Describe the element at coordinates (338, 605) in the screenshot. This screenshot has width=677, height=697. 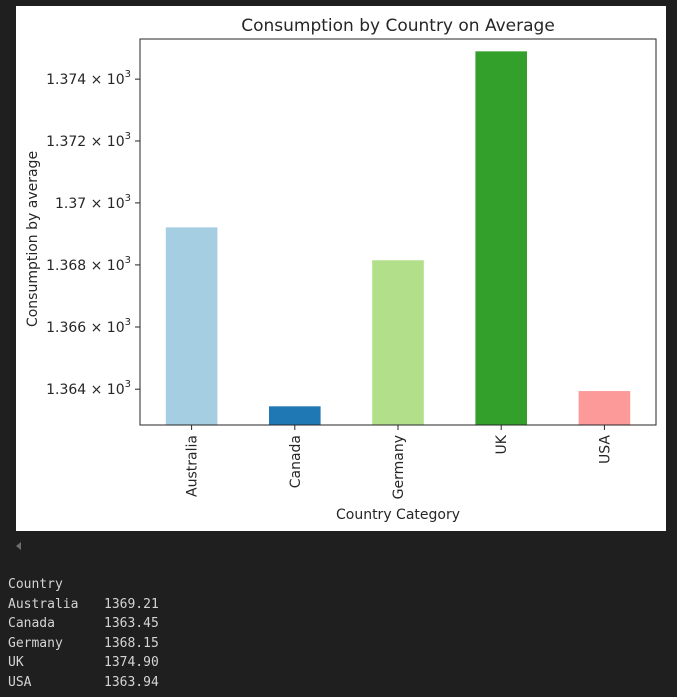
I see `console-row: Australia 1369.21` at that location.